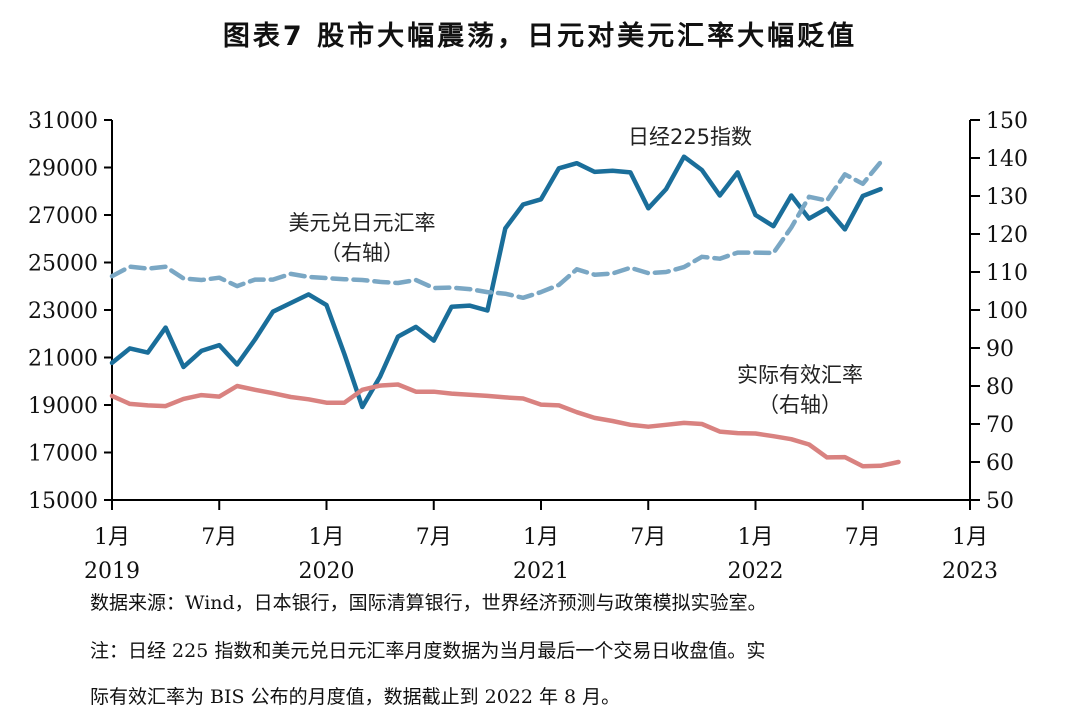 The image size is (1080, 725). What do you see at coordinates (541, 571) in the screenshot?
I see `x-tick-year: 2021` at bounding box center [541, 571].